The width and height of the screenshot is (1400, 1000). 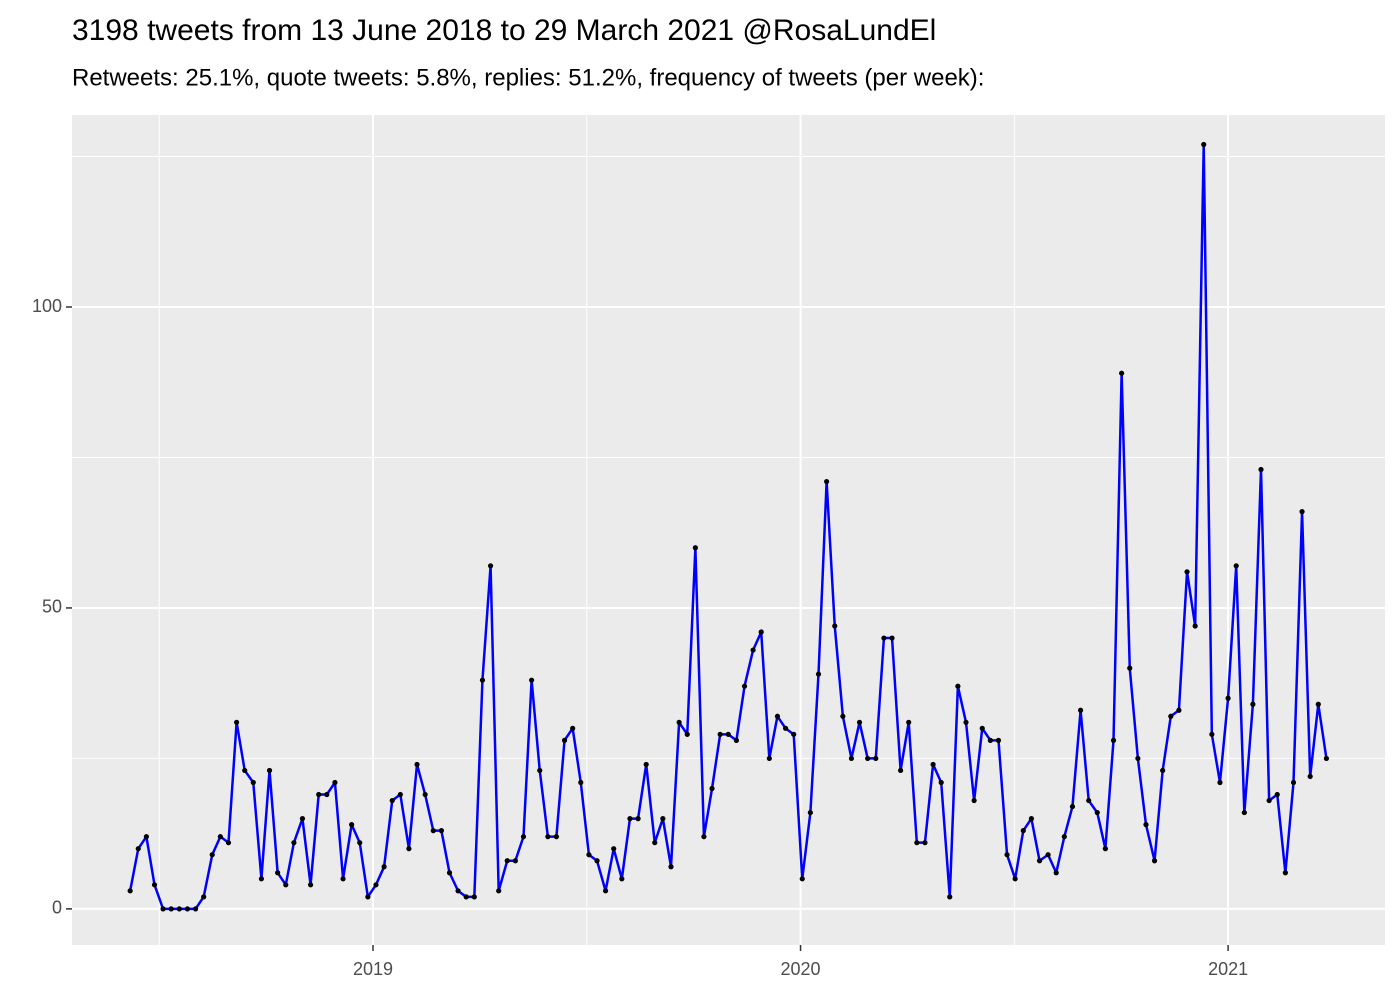 What do you see at coordinates (801, 969) in the screenshot?
I see `x-tick-label: 2020` at bounding box center [801, 969].